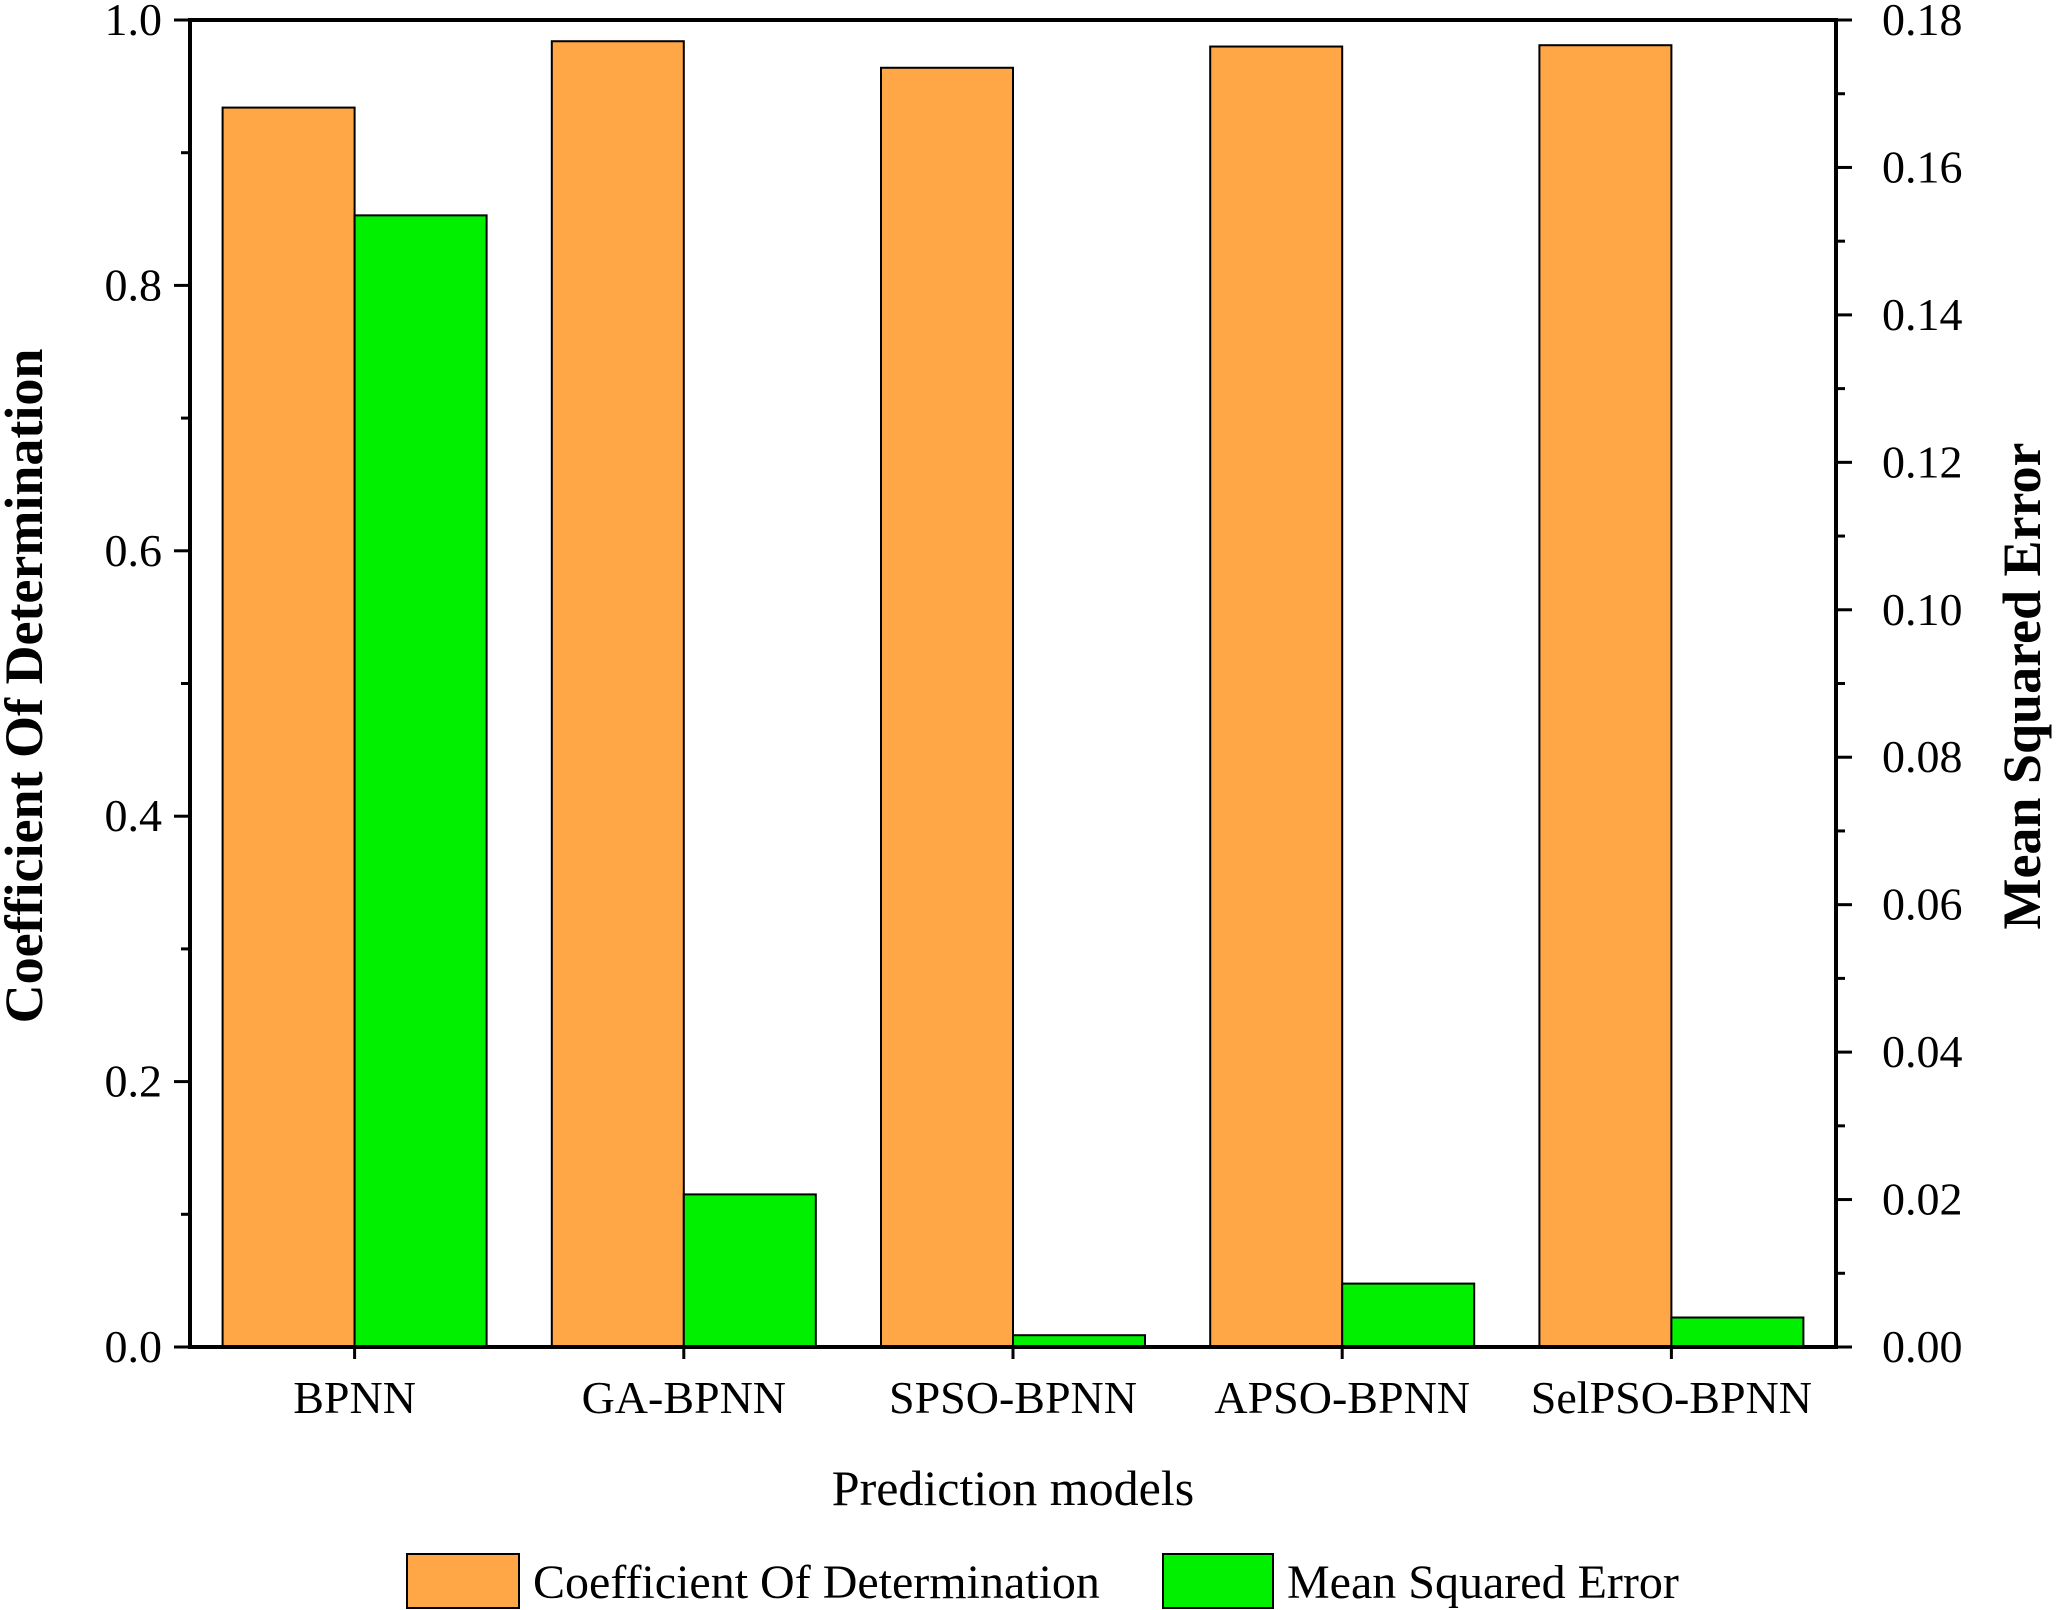 The height and width of the screenshot is (1610, 2067). Describe the element at coordinates (1922, 1199) in the screenshot. I see `y2-tick-label: 0.02` at that location.